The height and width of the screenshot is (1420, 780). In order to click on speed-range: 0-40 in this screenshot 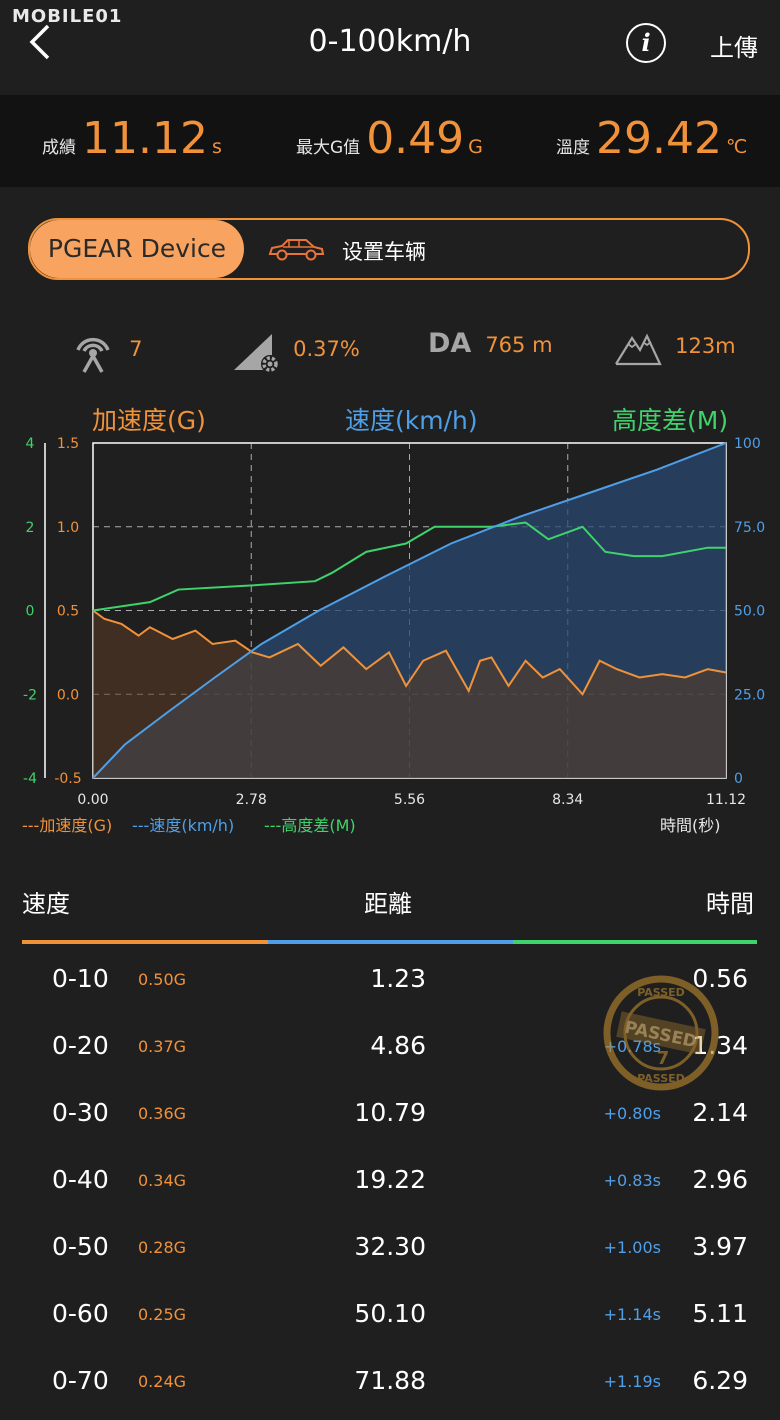, I will do `click(80, 1179)`.